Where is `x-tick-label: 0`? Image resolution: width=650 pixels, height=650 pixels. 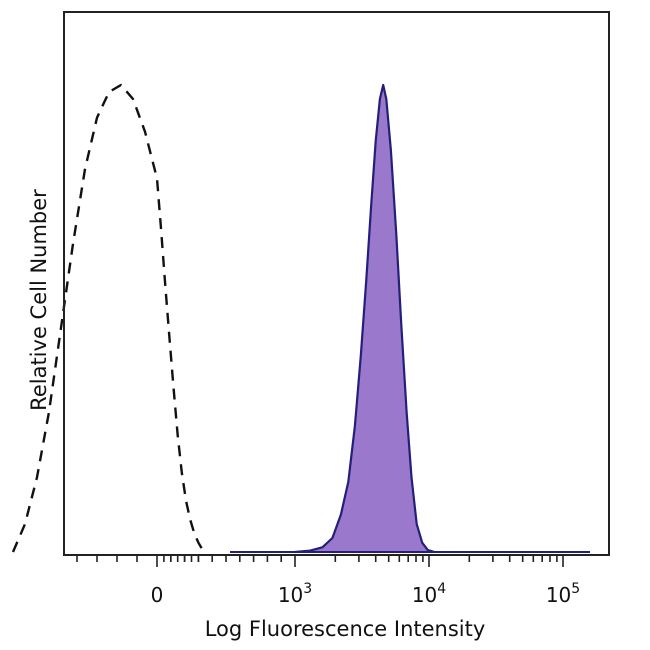
x-tick-label: 0 is located at coordinates (157, 595).